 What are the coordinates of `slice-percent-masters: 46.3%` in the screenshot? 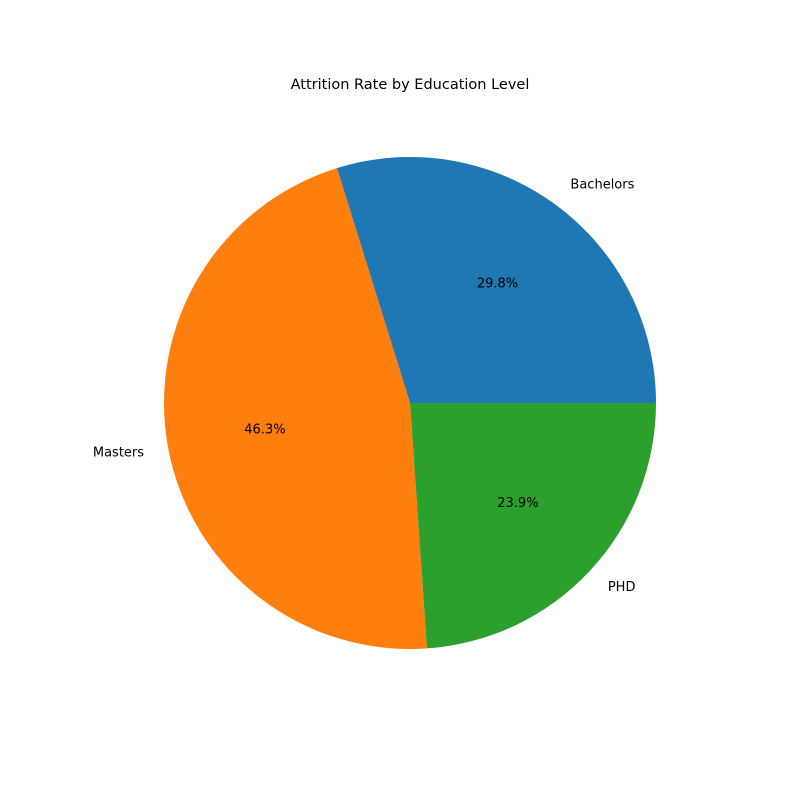 It's located at (264, 430).